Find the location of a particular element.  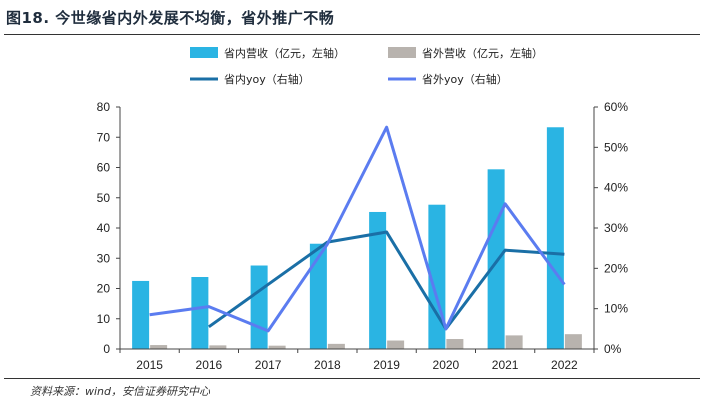

chart-title: 图18. 今世缘省内外发展不均衡，省外推广不畅 is located at coordinates (170, 18).